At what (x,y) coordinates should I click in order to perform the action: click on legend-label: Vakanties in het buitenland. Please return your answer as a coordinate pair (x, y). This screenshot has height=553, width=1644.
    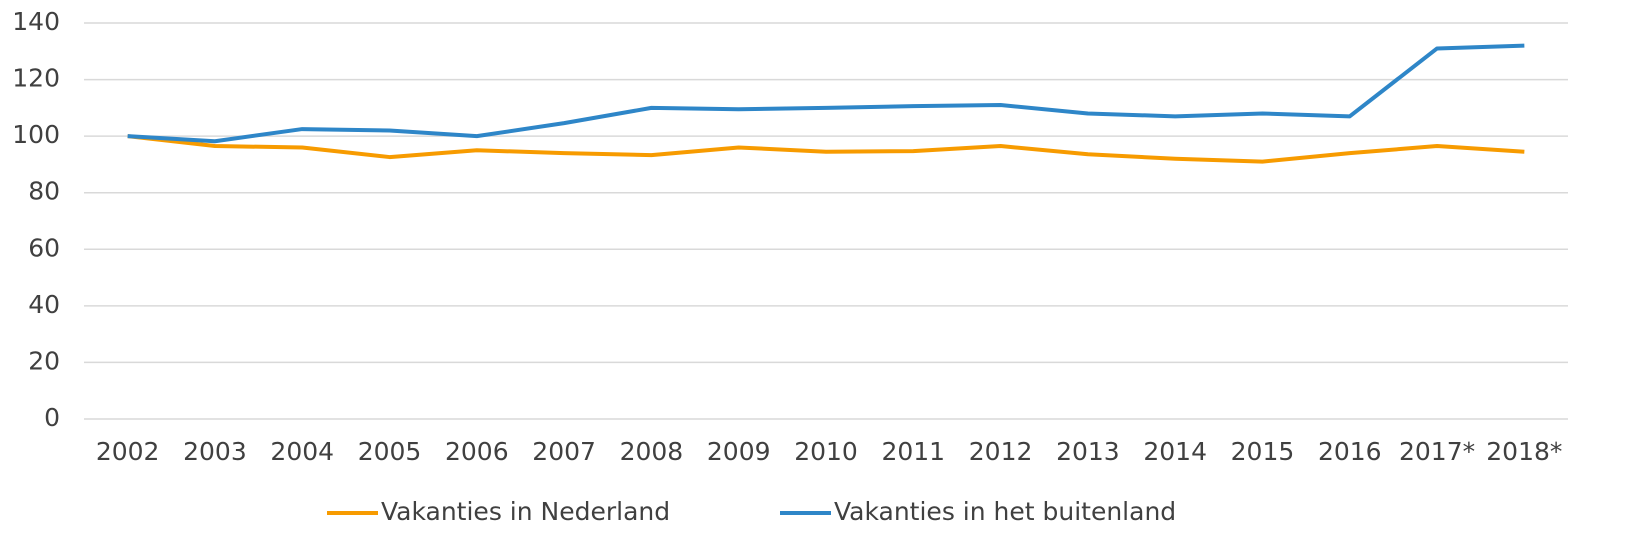
    Looking at the image, I should click on (1005, 511).